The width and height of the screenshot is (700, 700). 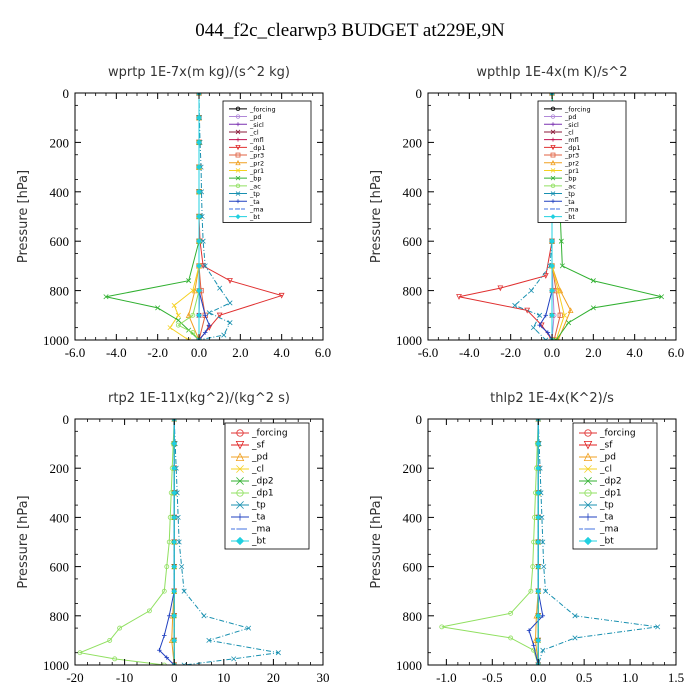 What do you see at coordinates (570, 179) in the screenshot?
I see `legend-label: _bp` at bounding box center [570, 179].